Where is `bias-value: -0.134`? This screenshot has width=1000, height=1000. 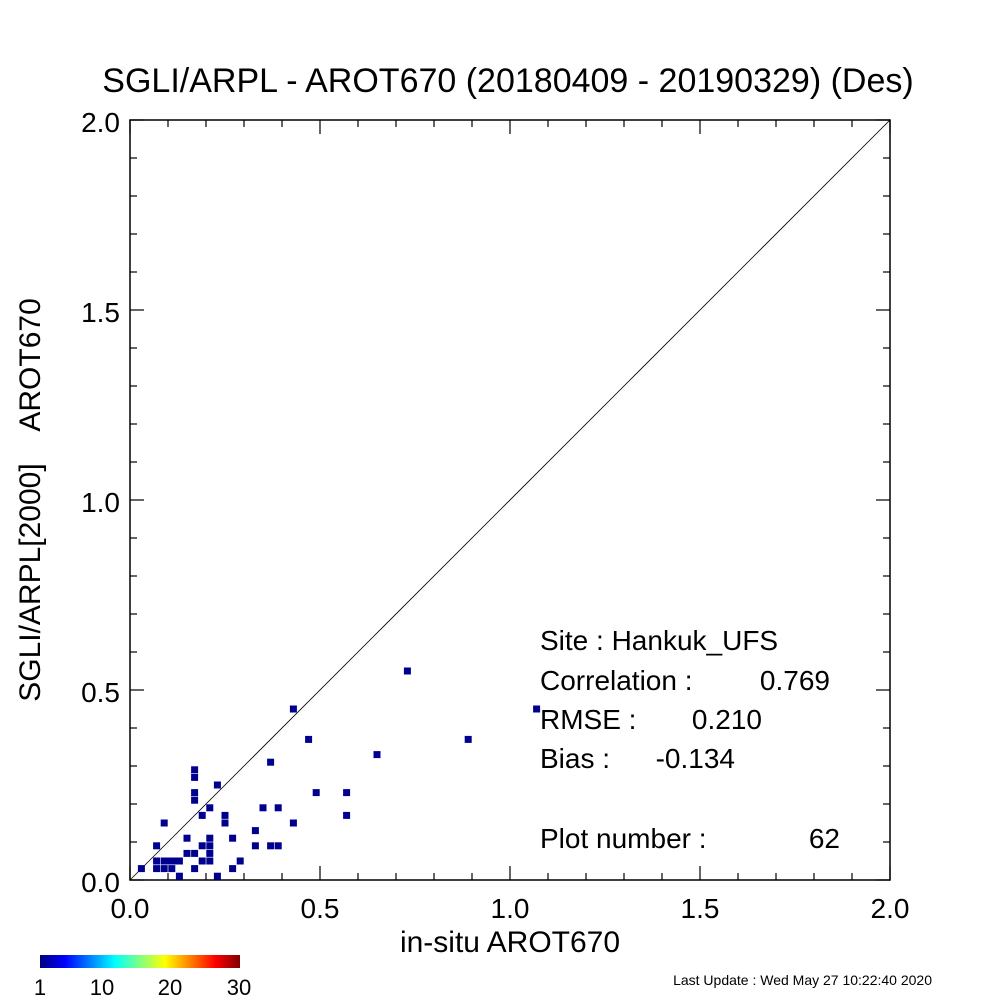
bias-value: -0.134 is located at coordinates (695, 758).